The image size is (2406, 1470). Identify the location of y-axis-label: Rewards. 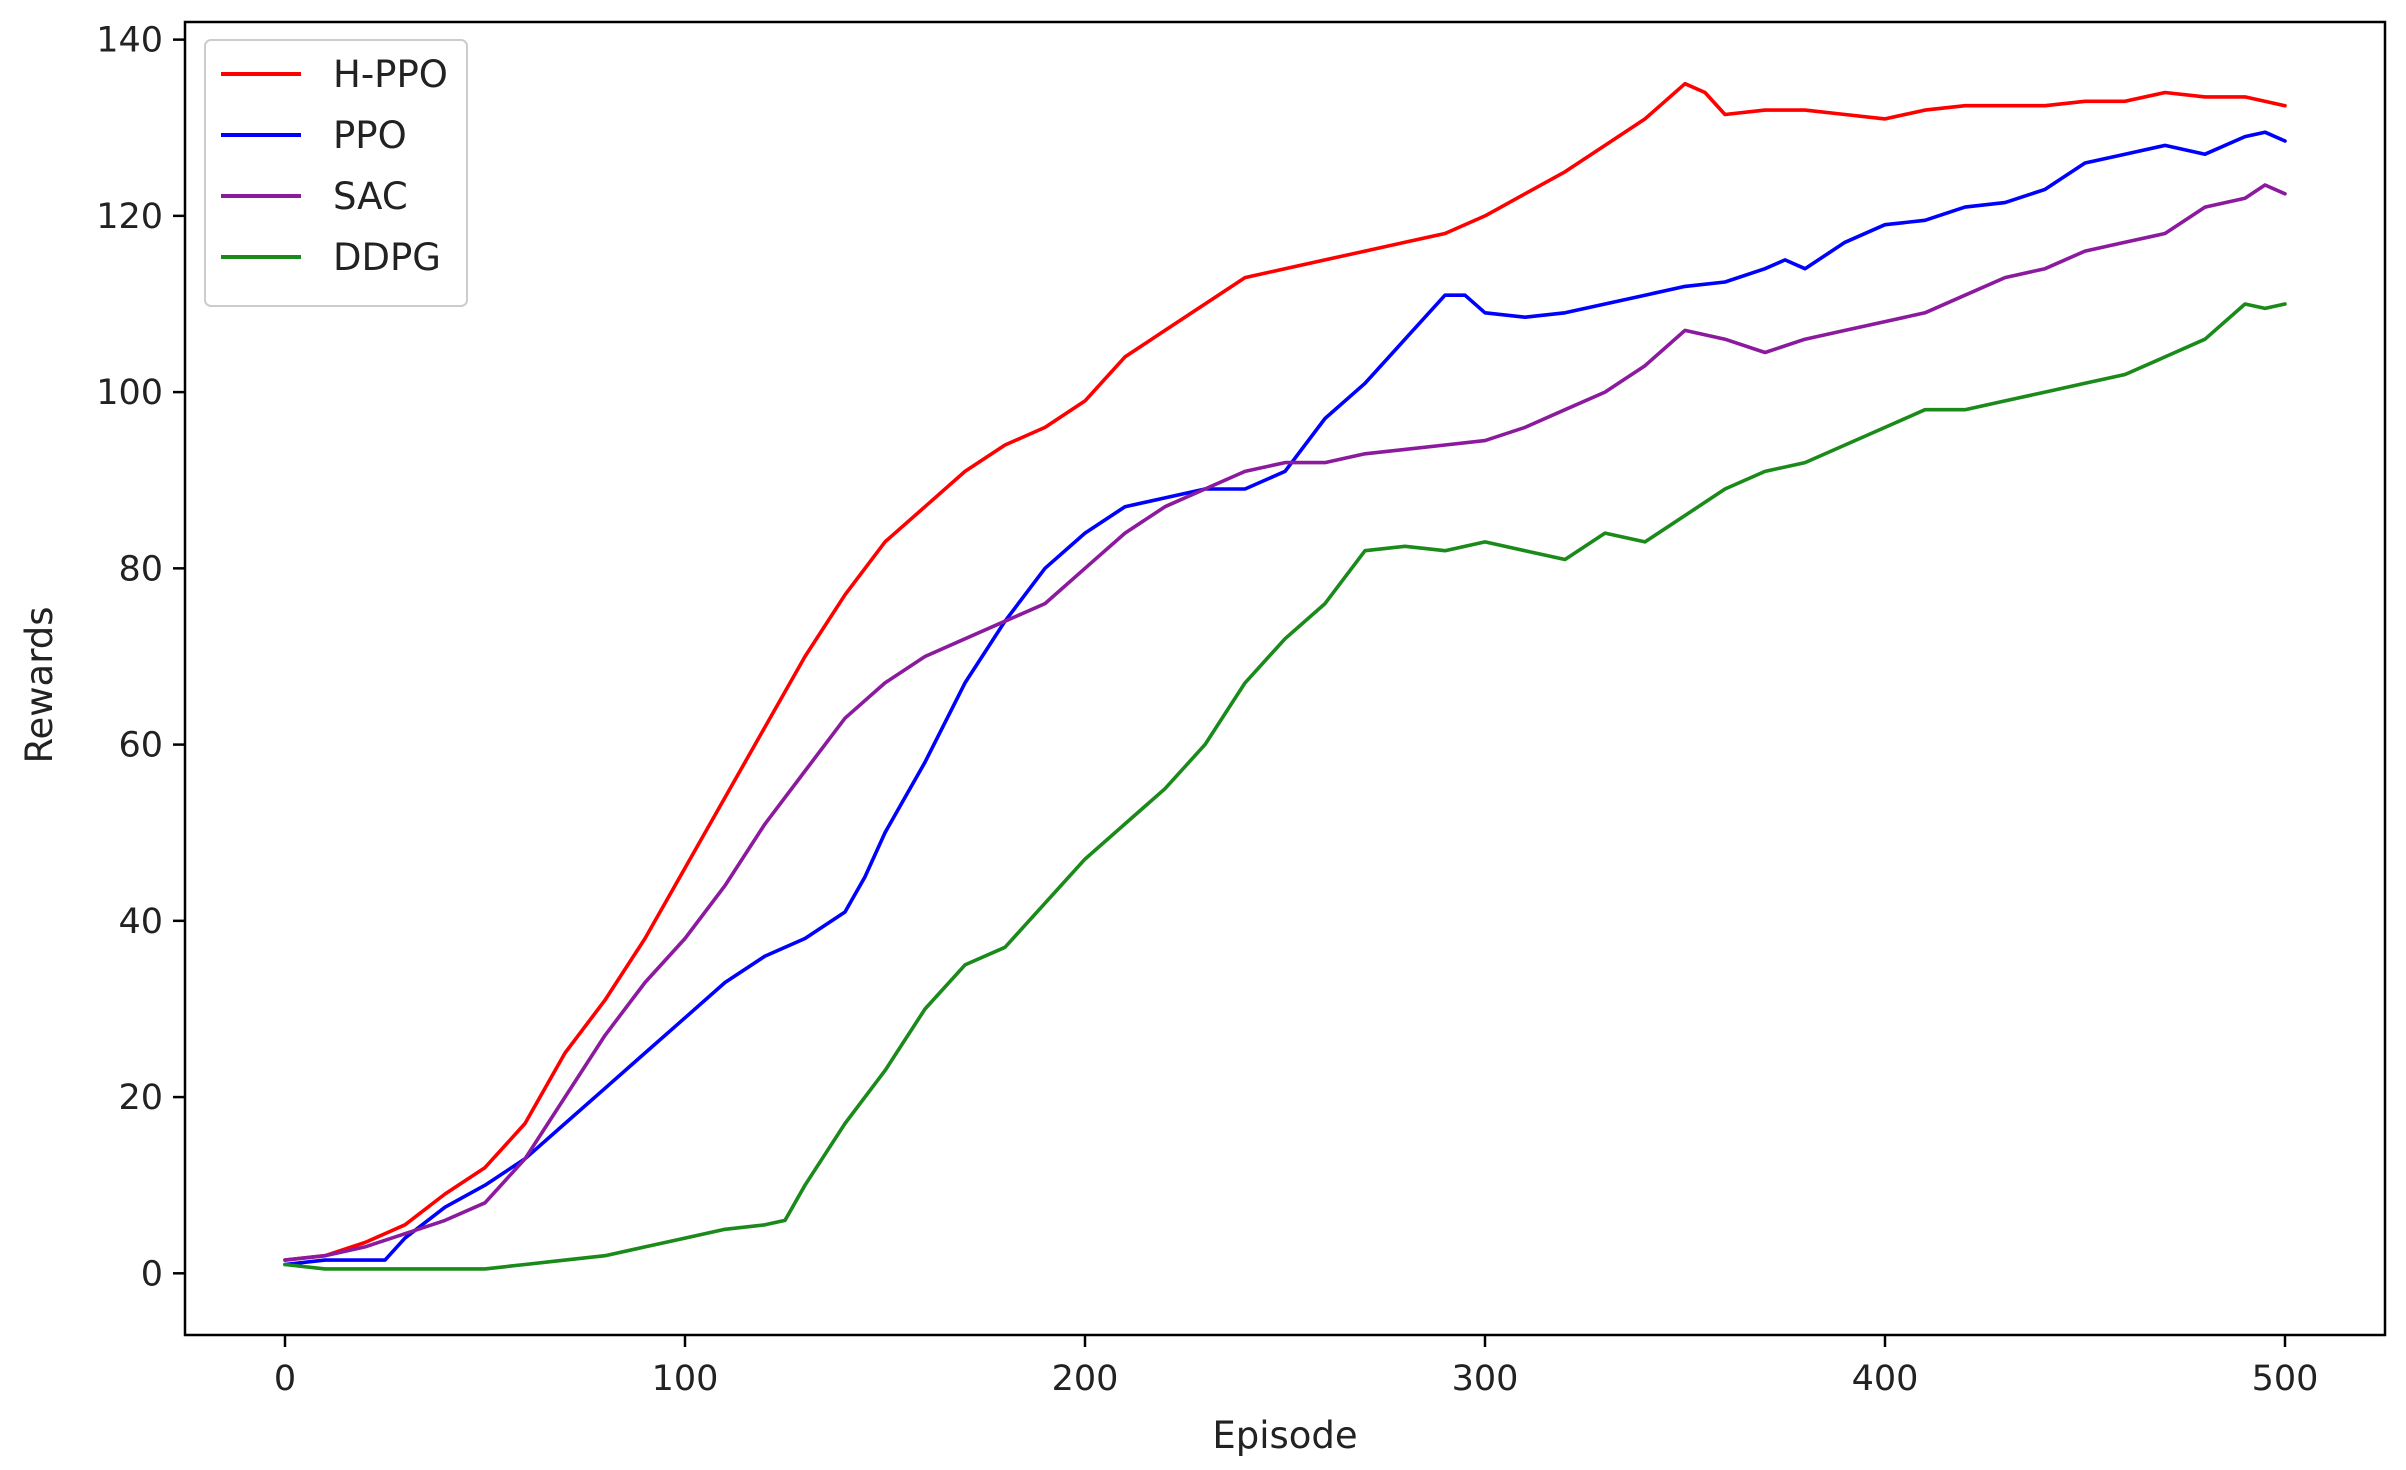
(39, 684).